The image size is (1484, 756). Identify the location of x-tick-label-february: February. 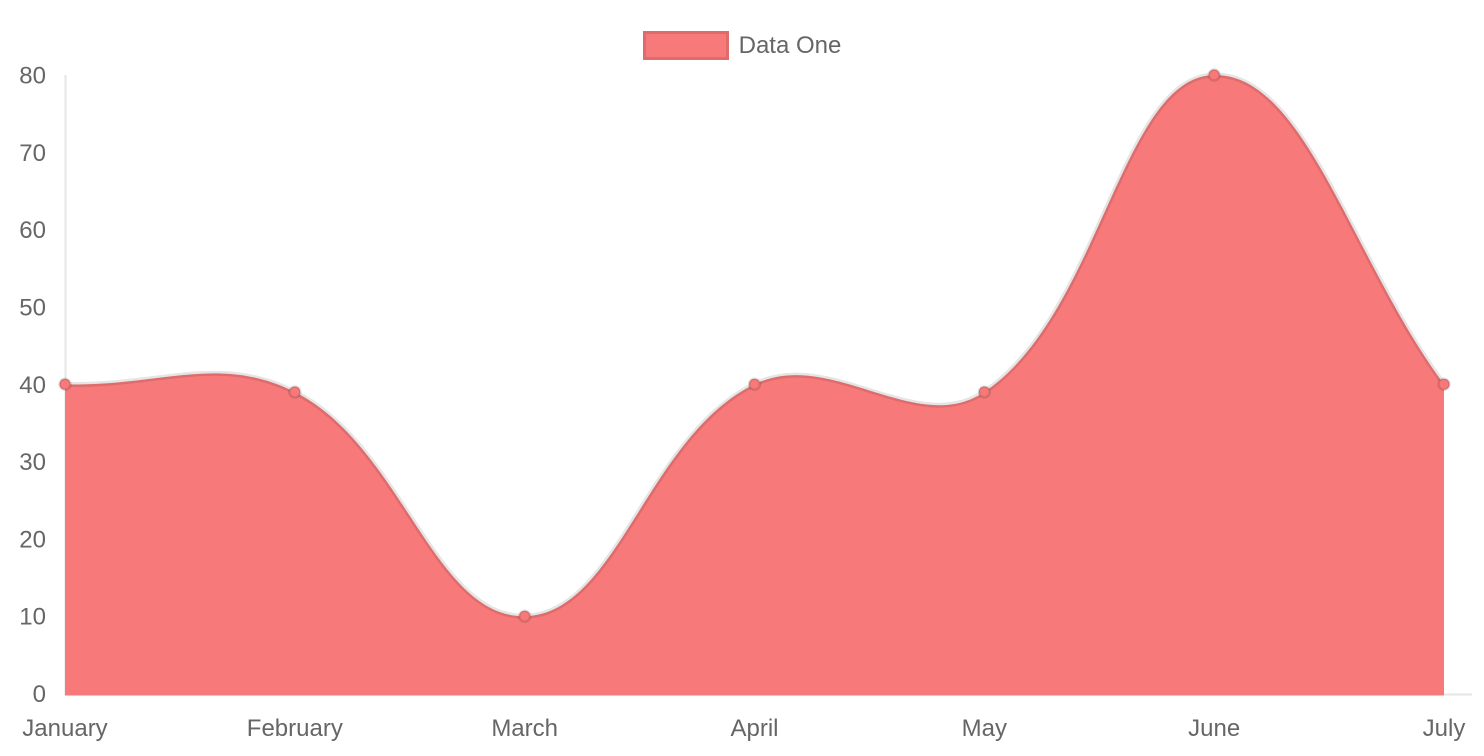
(295, 728).